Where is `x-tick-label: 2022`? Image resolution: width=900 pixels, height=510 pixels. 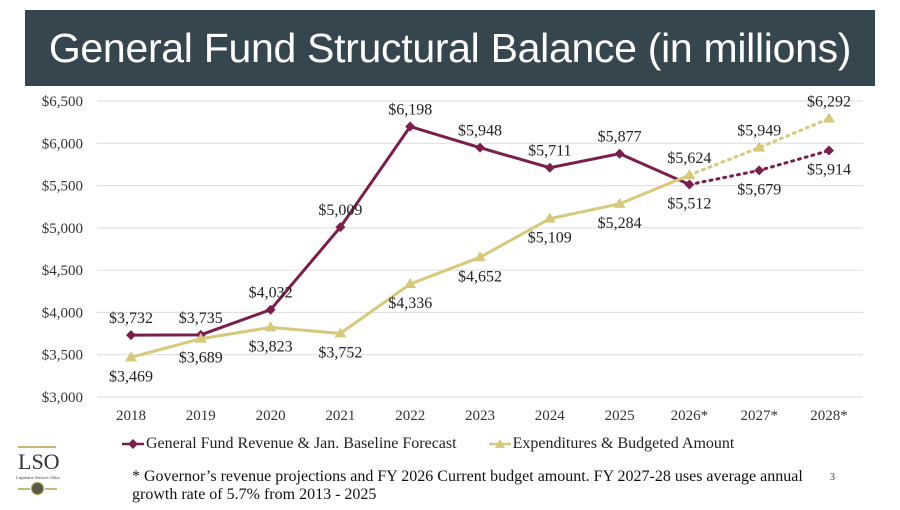 x-tick-label: 2022 is located at coordinates (410, 416).